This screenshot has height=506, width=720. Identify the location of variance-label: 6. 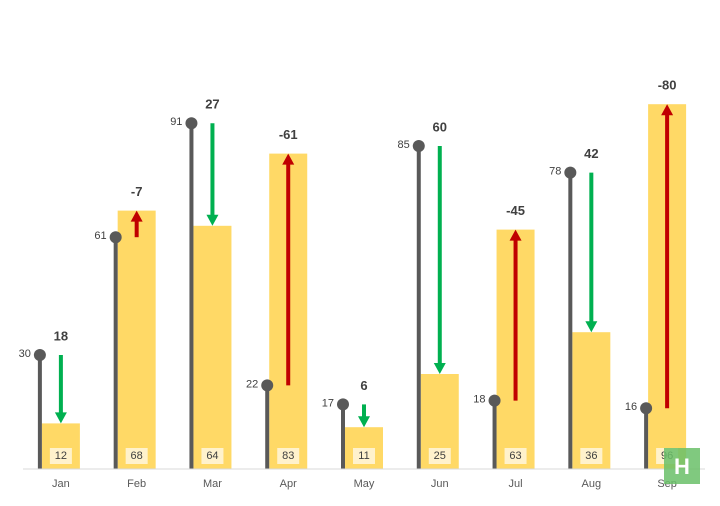
(363, 385).